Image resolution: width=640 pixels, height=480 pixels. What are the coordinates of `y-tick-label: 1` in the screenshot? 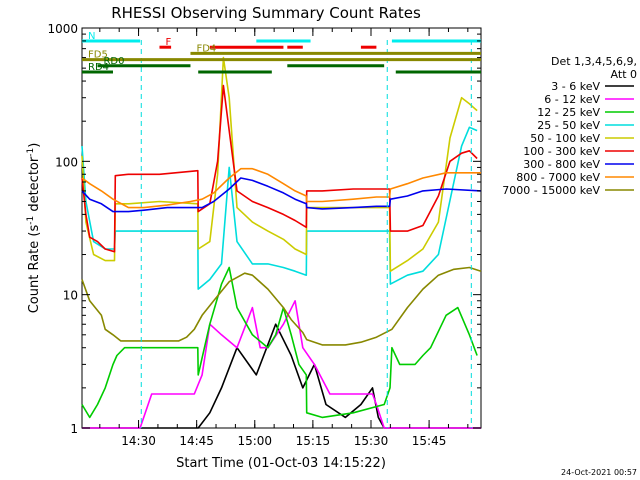 It's located at (74, 429).